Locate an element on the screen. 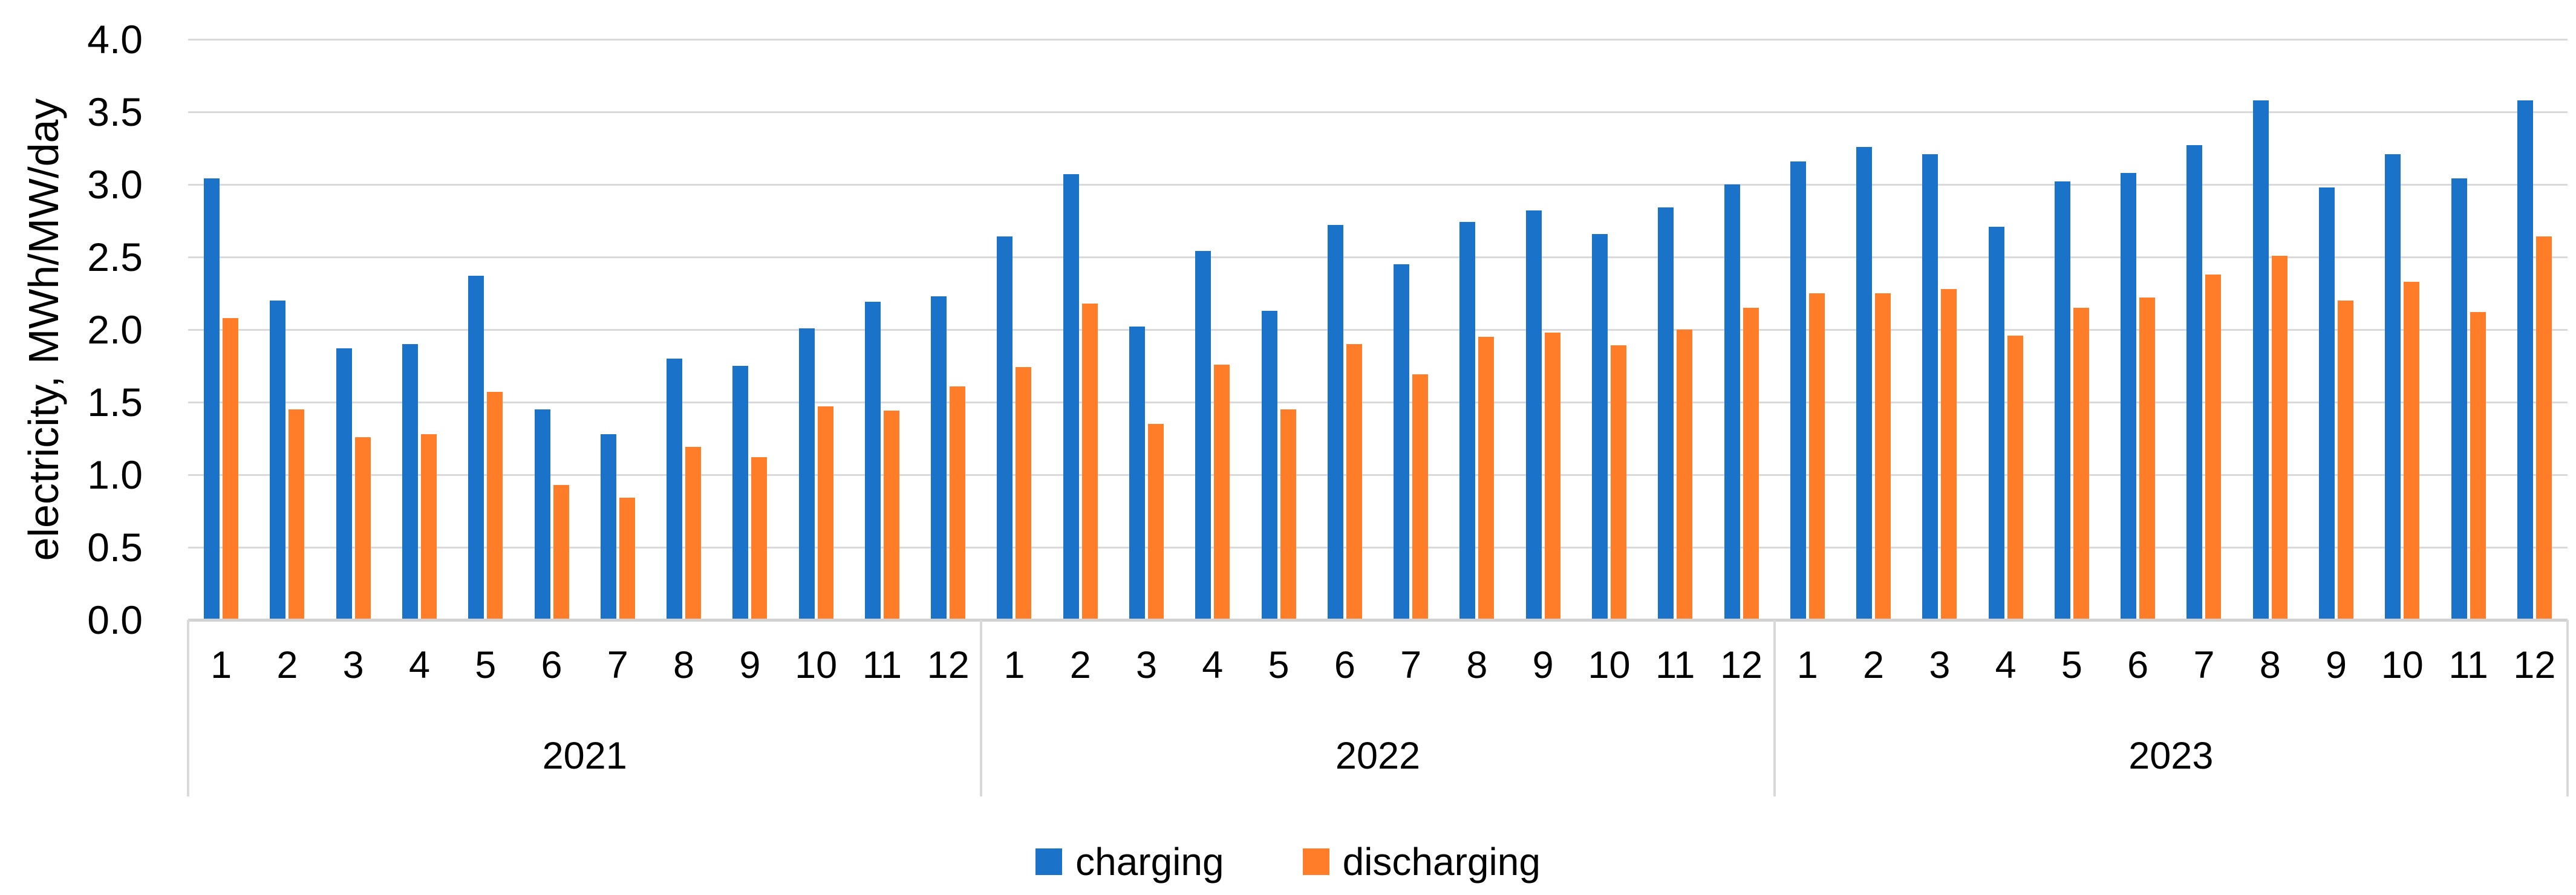 The width and height of the screenshot is (2576, 895). x-axis-line is located at coordinates (1378, 620).